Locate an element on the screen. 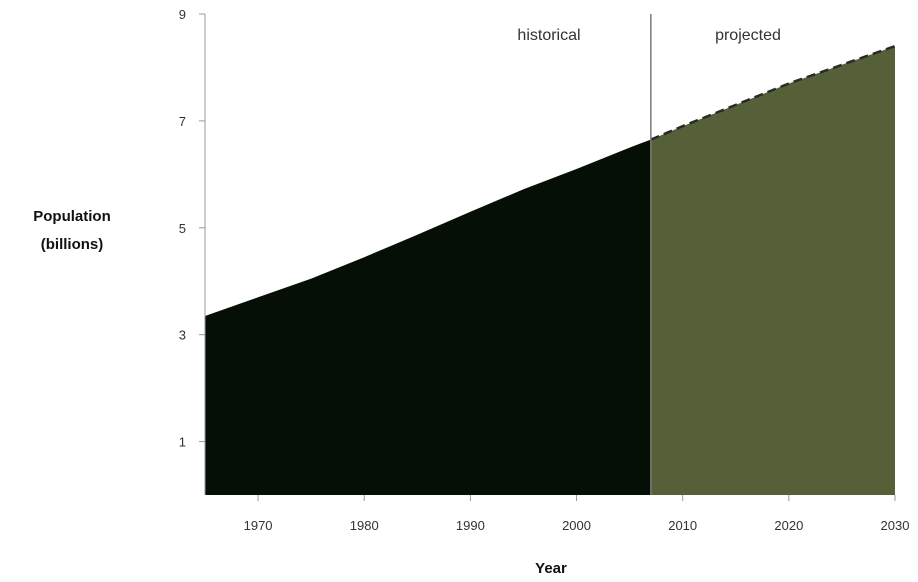  x-axis-title: Year is located at coordinates (551, 568).